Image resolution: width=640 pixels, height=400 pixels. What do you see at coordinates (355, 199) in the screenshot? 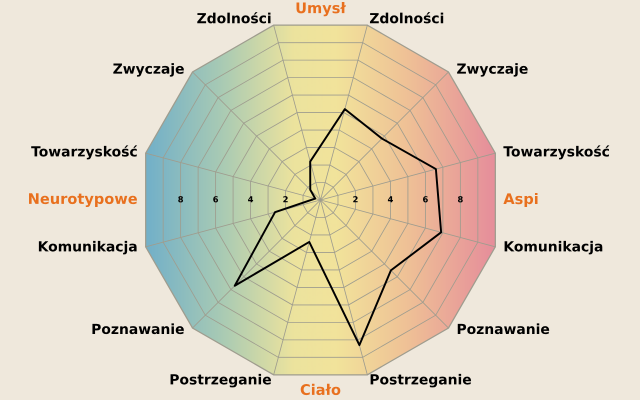
I see `text: 2` at bounding box center [355, 199].